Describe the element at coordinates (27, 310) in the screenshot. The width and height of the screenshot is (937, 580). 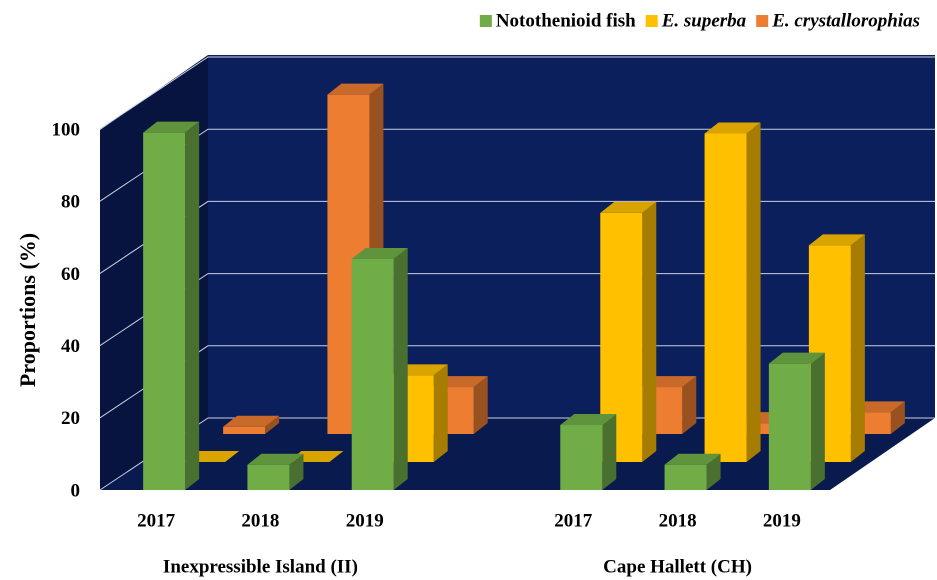
I see `y-axis-title: Proportions (%)` at that location.